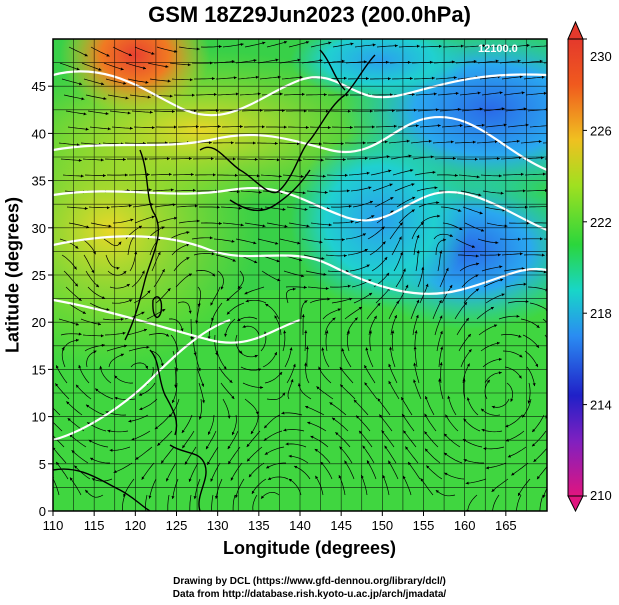 The image size is (619, 605). What do you see at coordinates (39, 322) in the screenshot?
I see `y-tick-label: 20` at bounding box center [39, 322].